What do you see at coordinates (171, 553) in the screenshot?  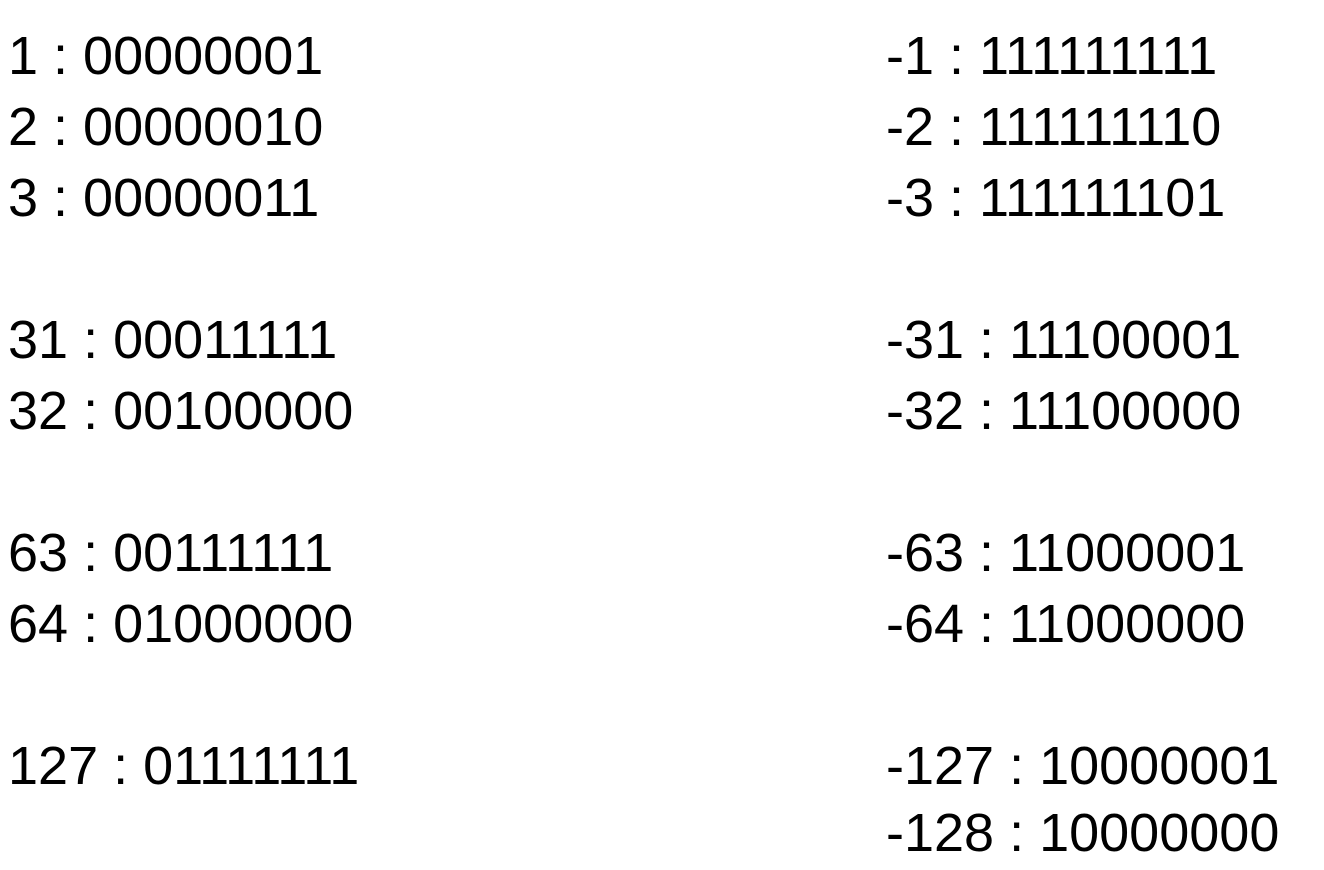 I see `positive-row: 63 : 00111111` at bounding box center [171, 553].